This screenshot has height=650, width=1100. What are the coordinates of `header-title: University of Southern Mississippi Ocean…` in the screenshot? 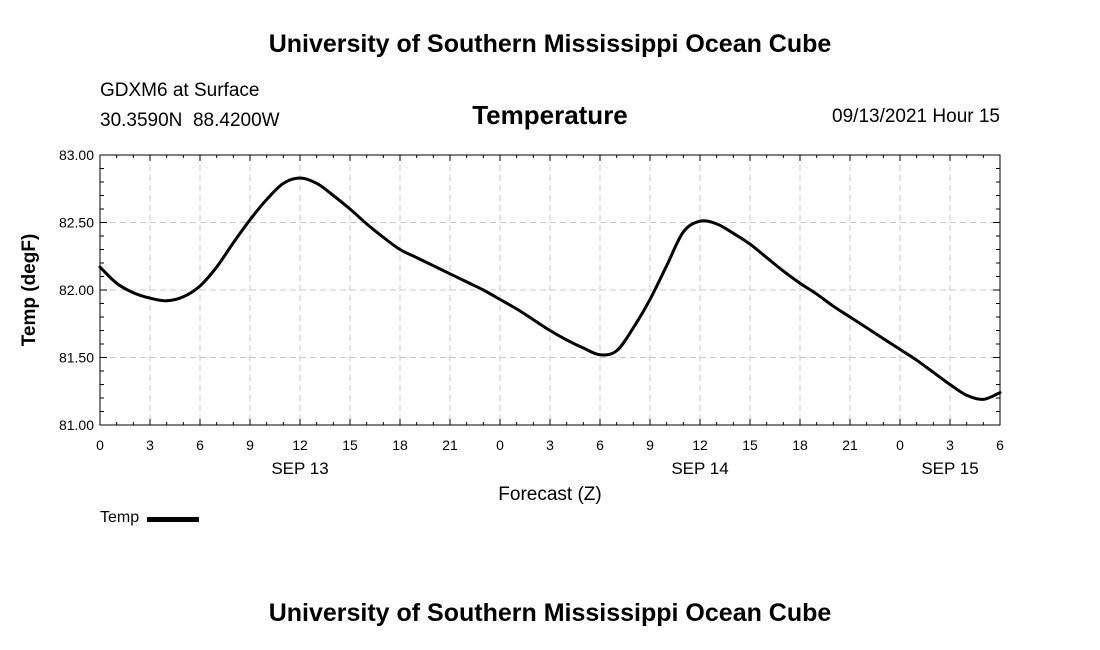 It's located at (550, 44).